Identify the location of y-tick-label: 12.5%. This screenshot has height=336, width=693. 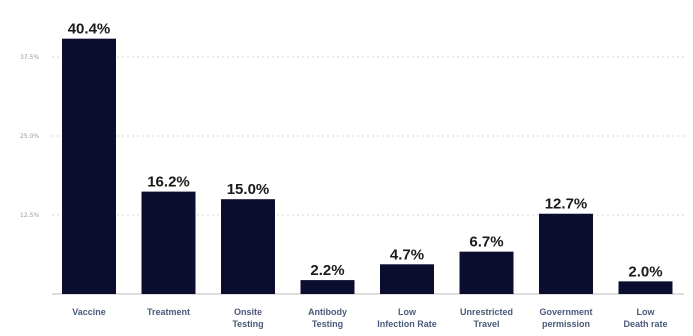
(29, 215).